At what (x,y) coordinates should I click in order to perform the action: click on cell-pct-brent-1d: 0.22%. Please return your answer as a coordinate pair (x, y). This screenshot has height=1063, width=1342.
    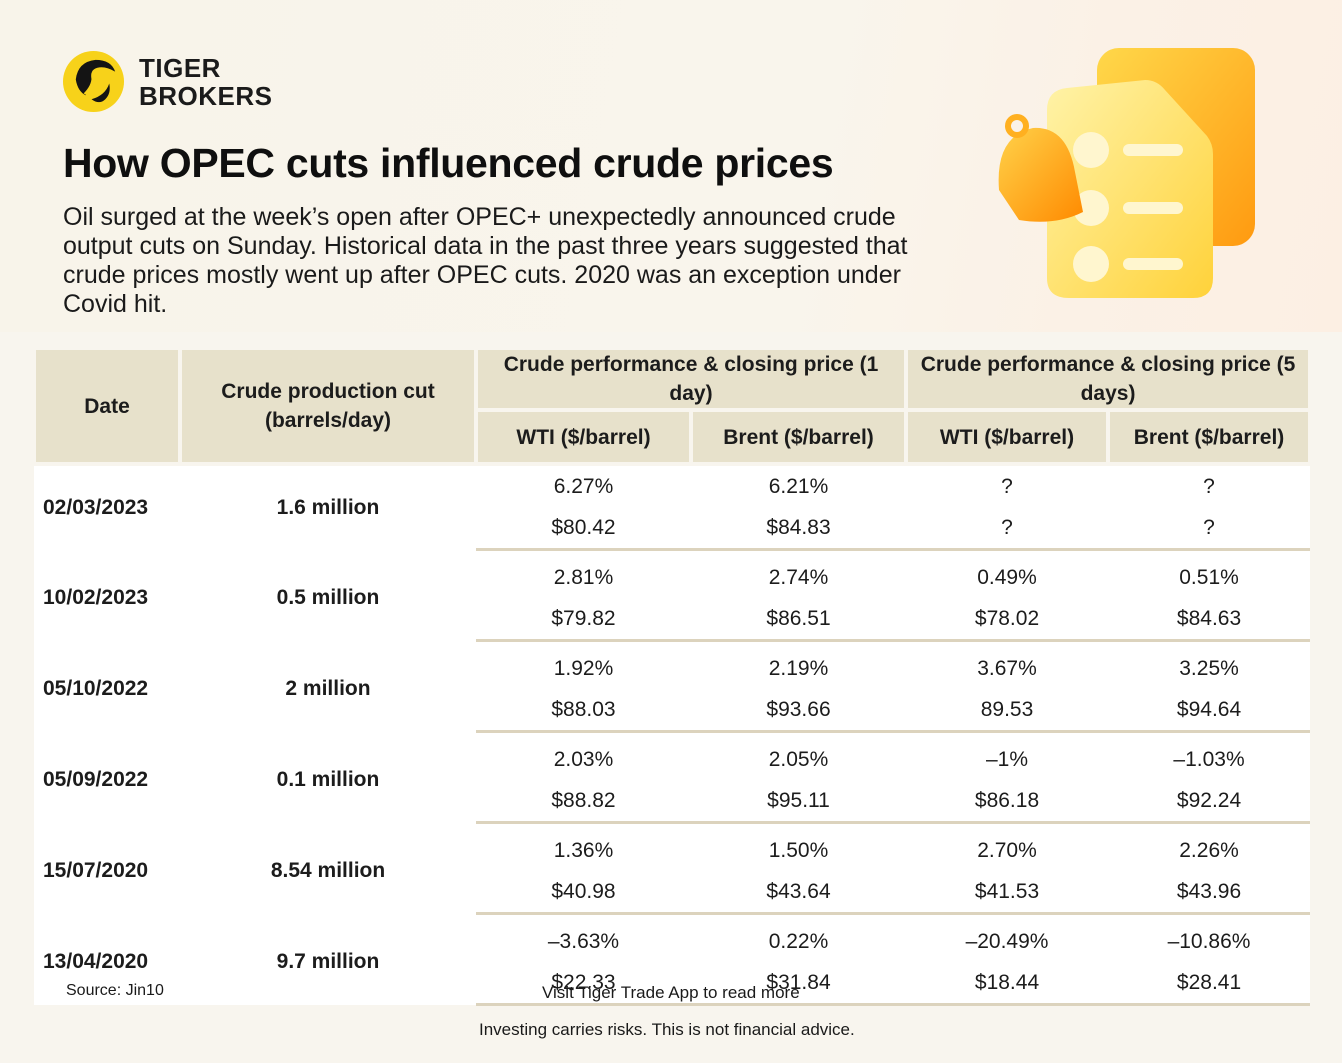
    Looking at the image, I should click on (799, 937).